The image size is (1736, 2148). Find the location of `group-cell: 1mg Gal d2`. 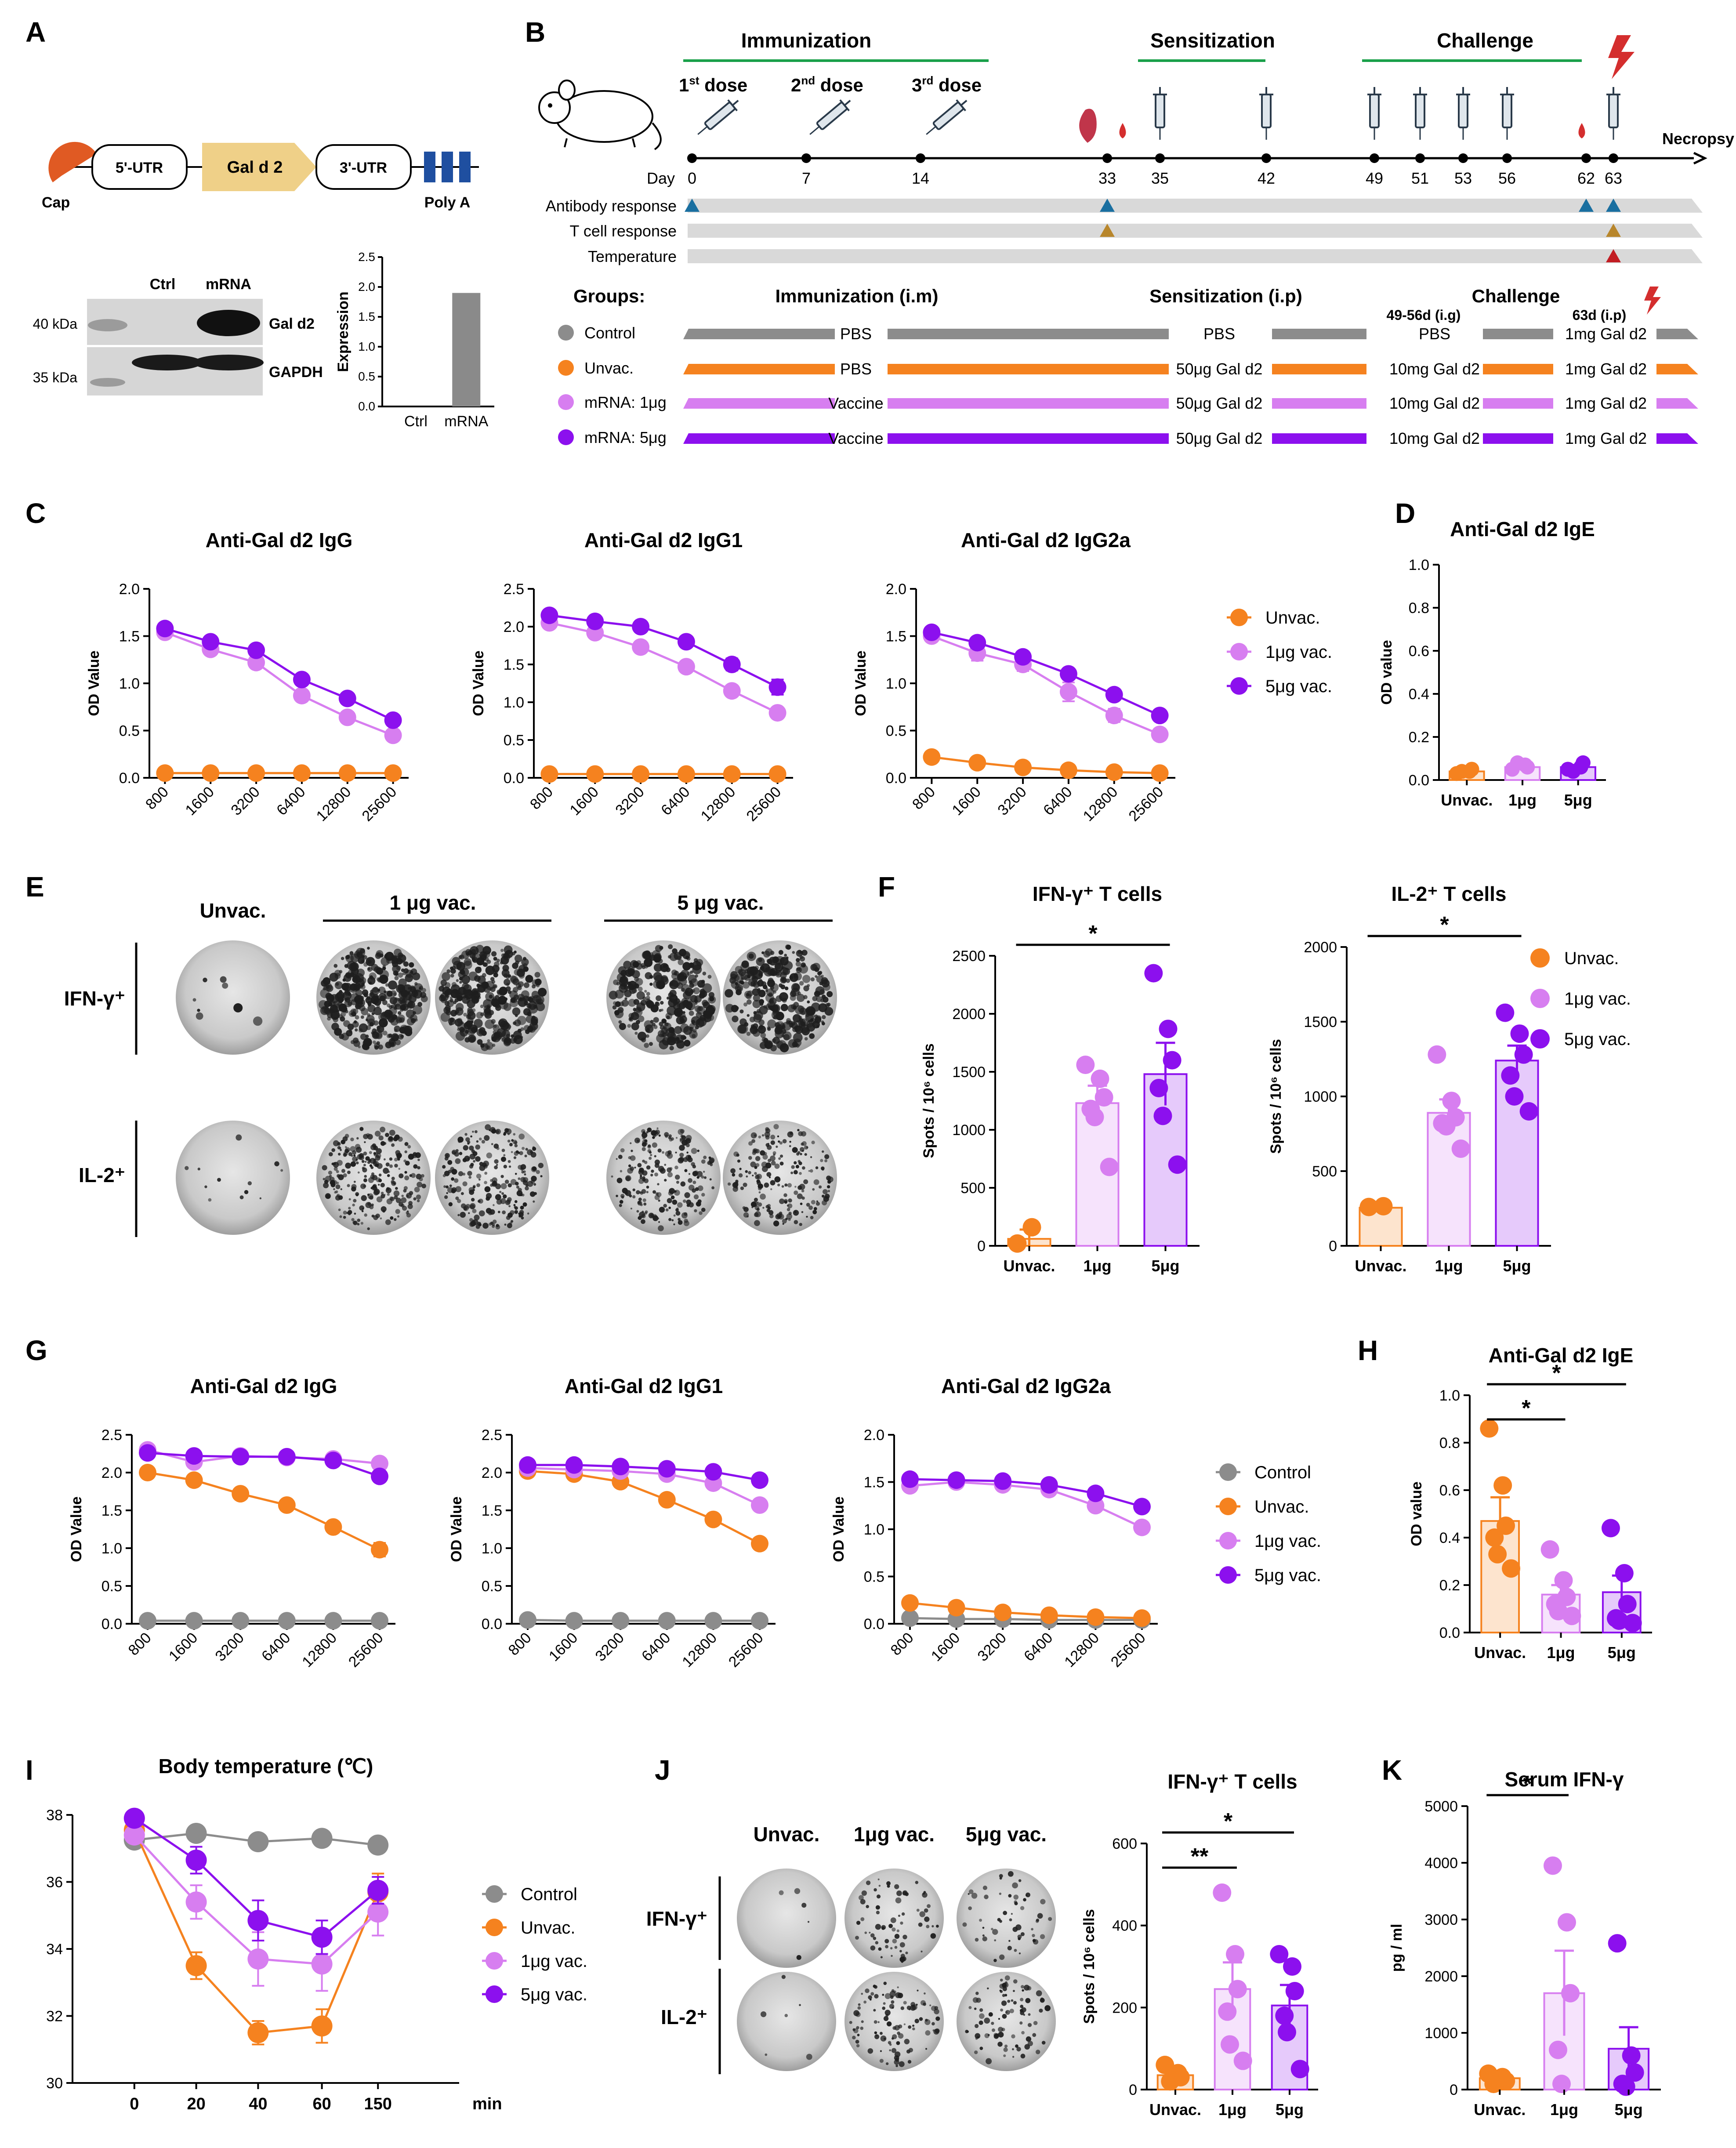

group-cell: 1mg Gal d2 is located at coordinates (1606, 369).